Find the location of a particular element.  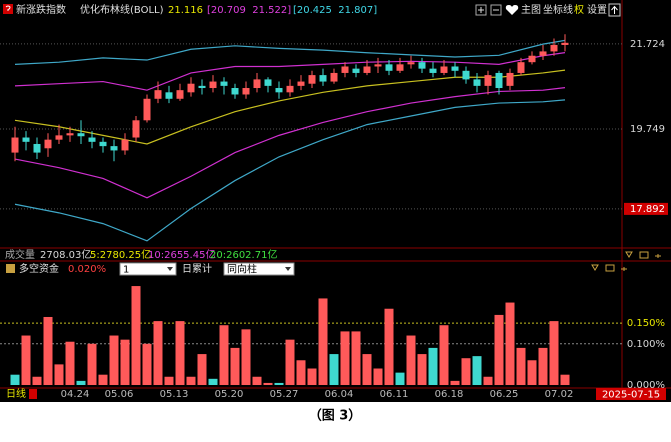

y-tick-label: 0.150% is located at coordinates (646, 323).